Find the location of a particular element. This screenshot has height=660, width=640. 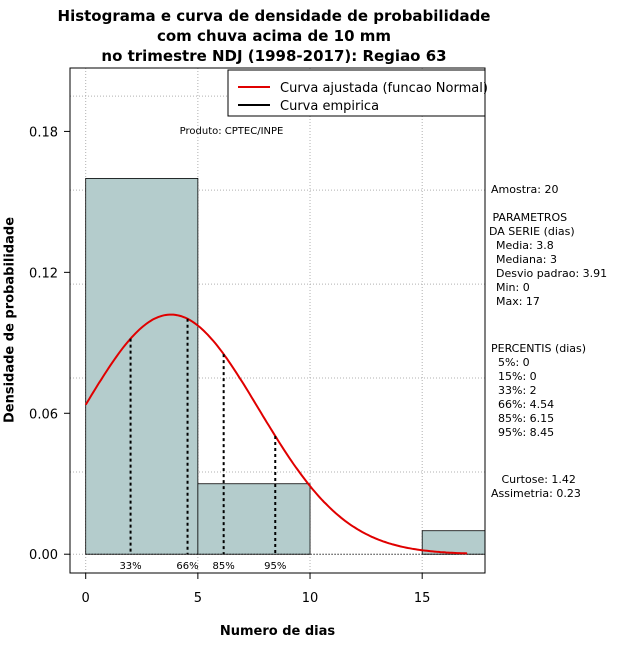

chart-title-line-3: no trimestre NDJ (1998-2017): Regiao 63 is located at coordinates (274, 56).